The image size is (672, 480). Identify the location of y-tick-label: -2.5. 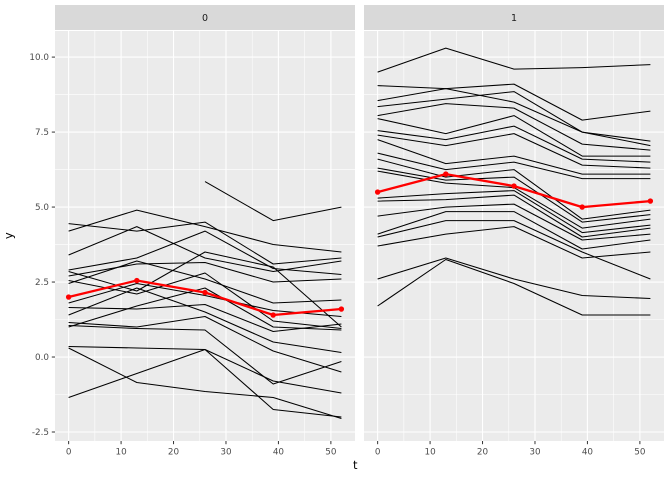
(40, 433).